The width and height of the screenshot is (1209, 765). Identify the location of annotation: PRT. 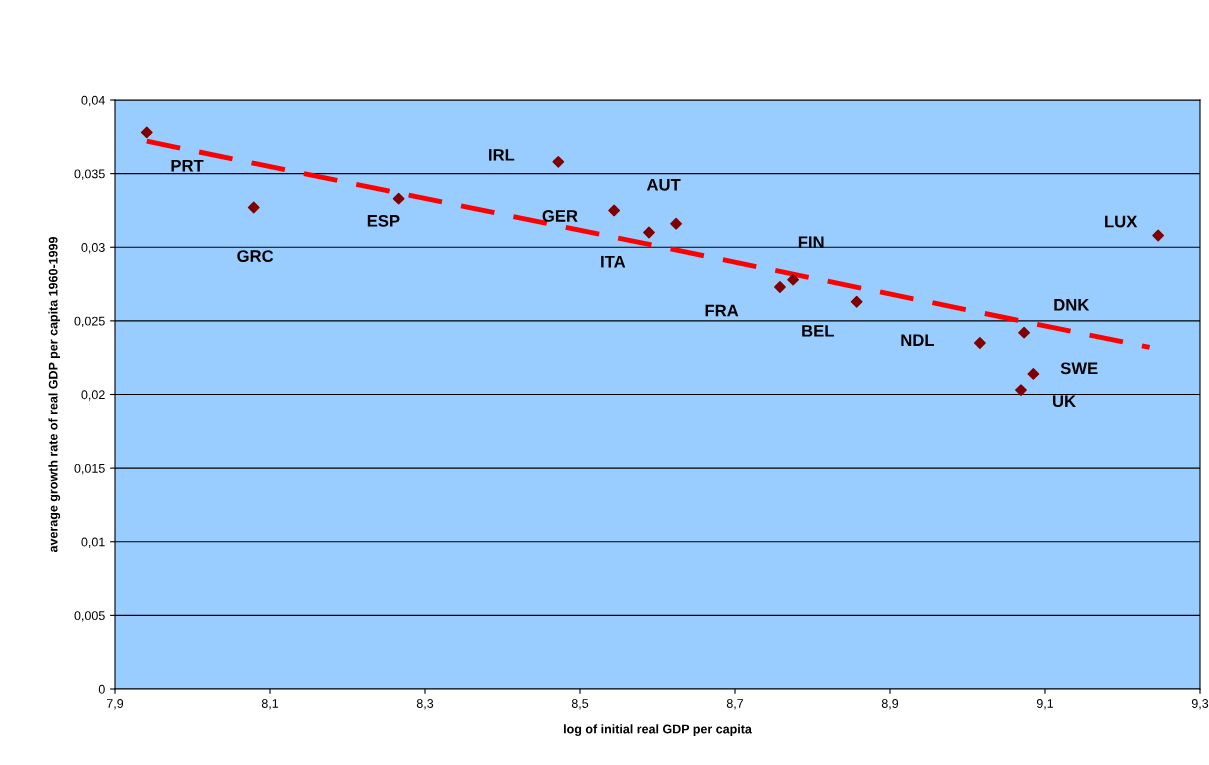
(187, 165).